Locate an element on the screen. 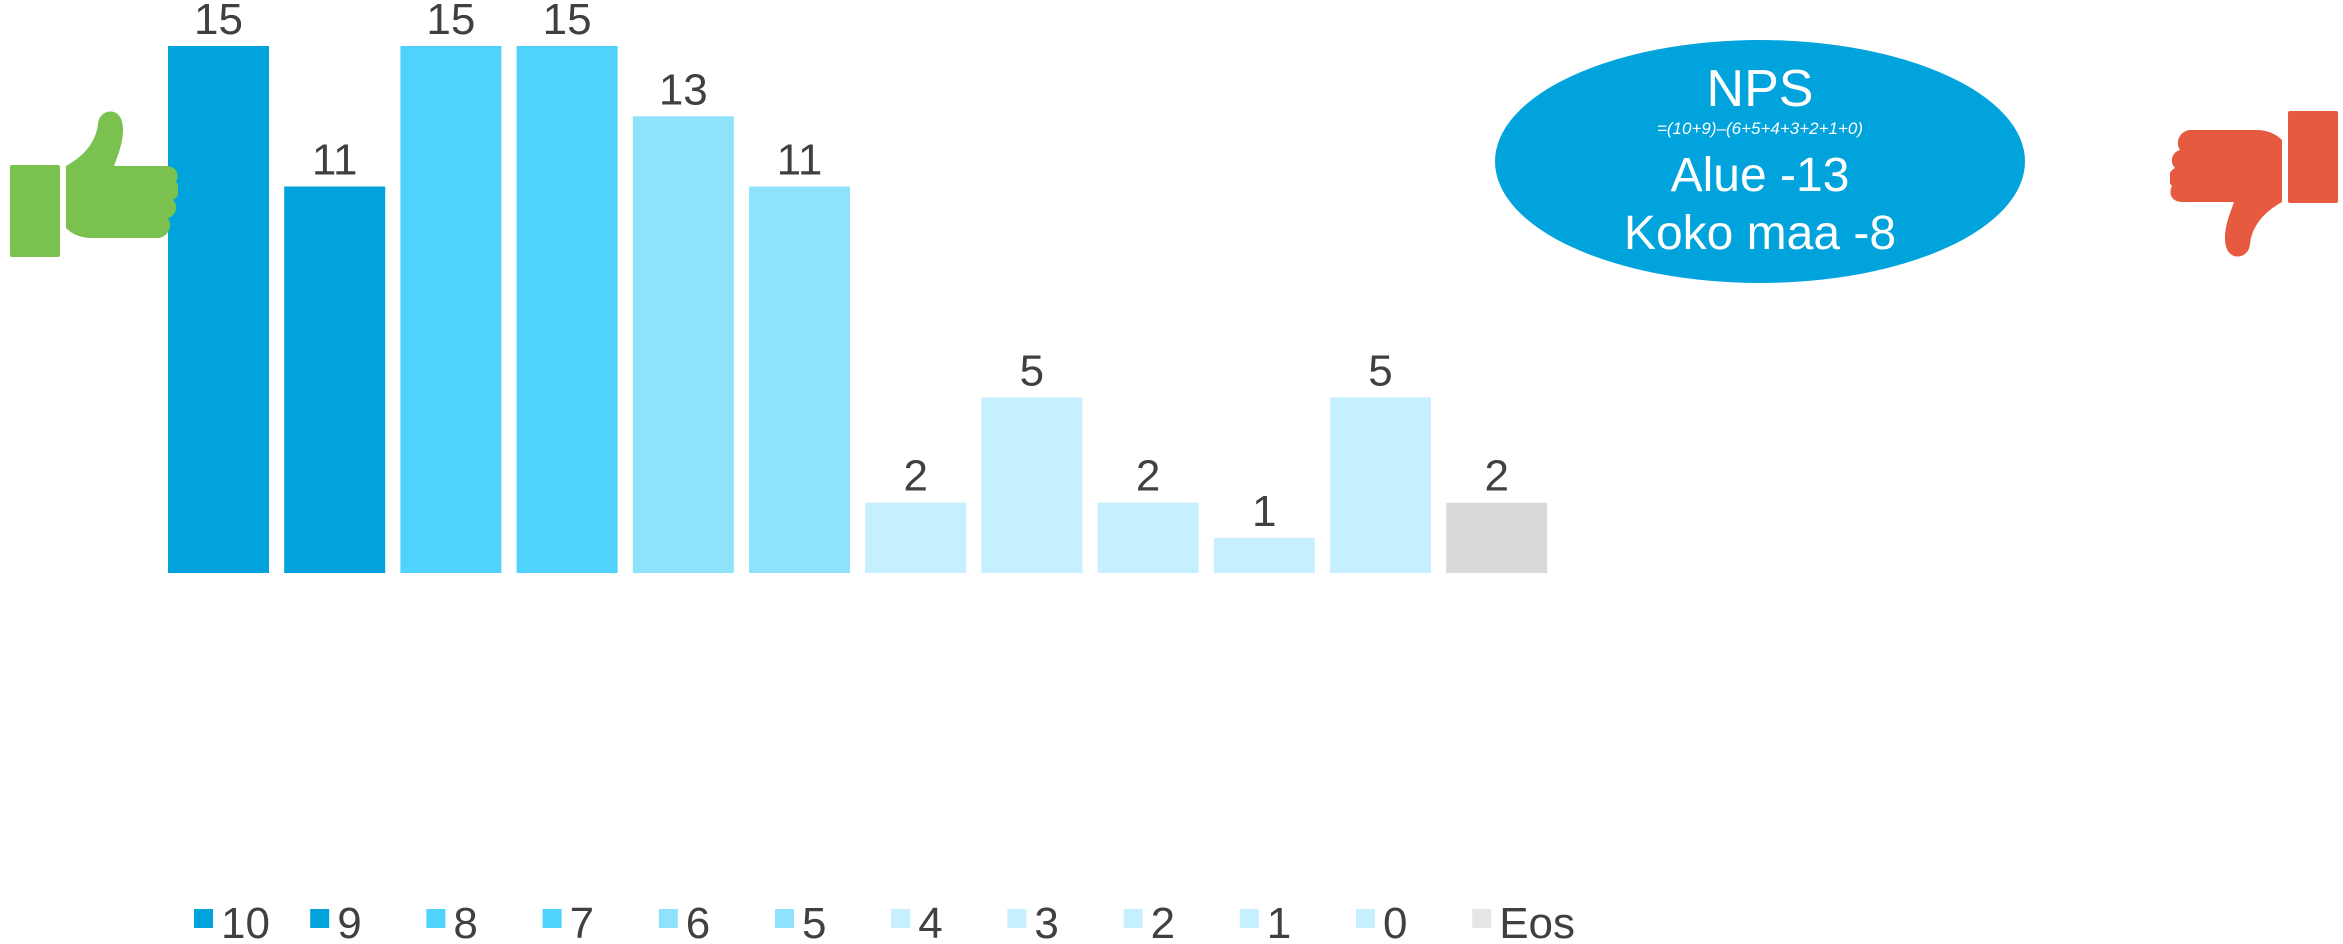  legend-label-0: 0 is located at coordinates (1395, 921).